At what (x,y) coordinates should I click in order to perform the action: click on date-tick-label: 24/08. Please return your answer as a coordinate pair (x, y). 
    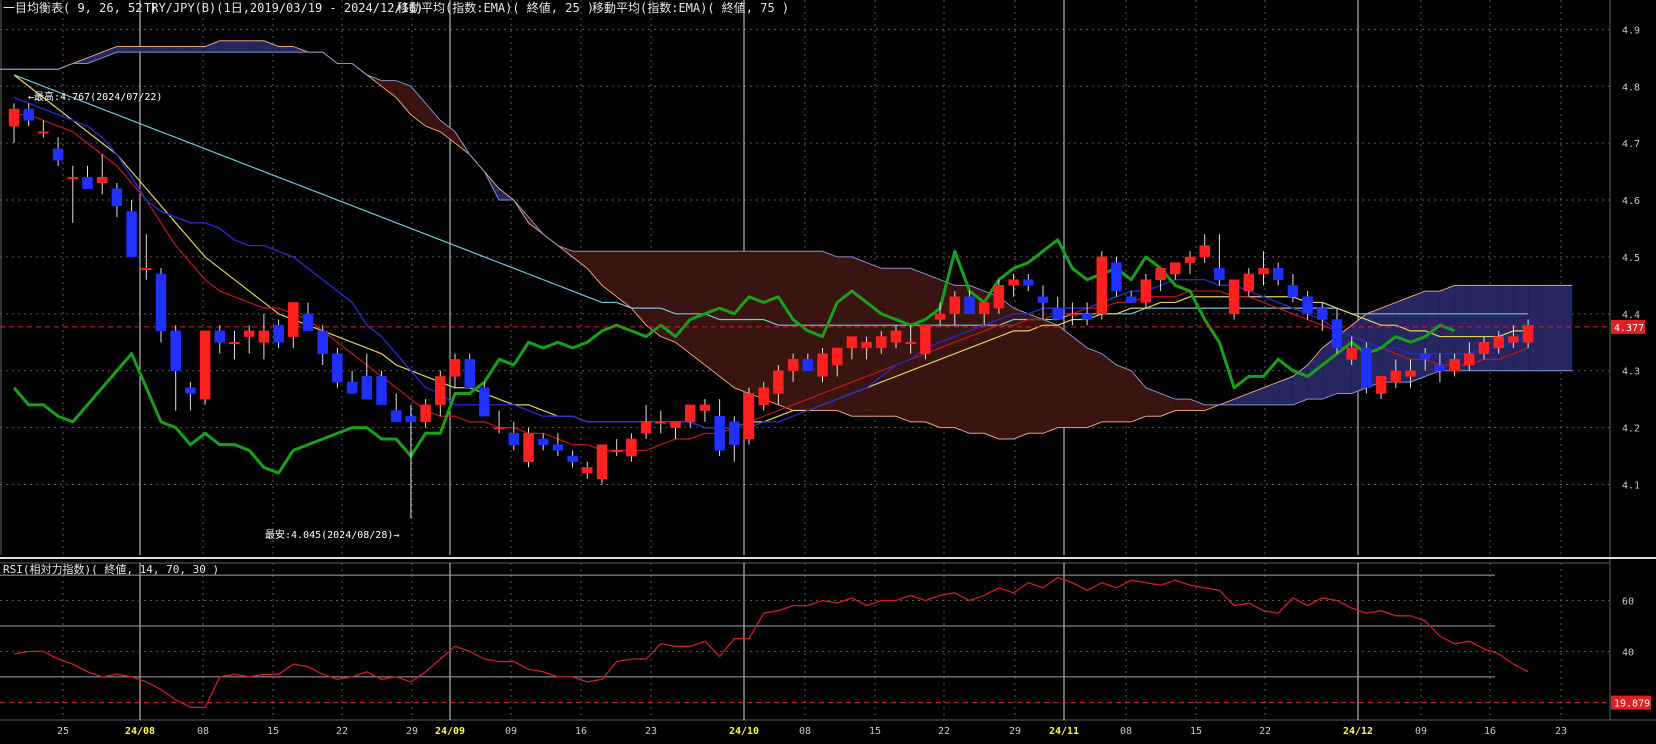
    Looking at the image, I should click on (140, 731).